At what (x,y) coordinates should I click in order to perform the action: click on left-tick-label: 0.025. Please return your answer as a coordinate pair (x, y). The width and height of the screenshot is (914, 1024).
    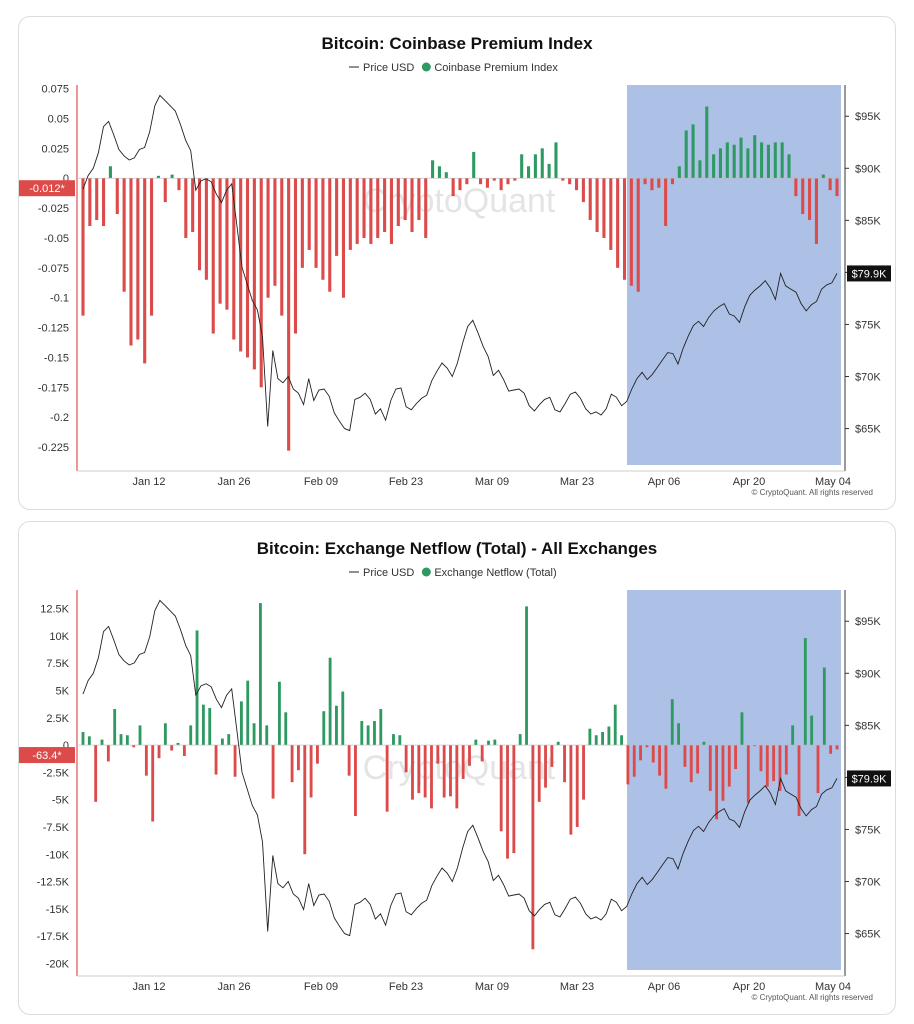
    Looking at the image, I should click on (55, 149).